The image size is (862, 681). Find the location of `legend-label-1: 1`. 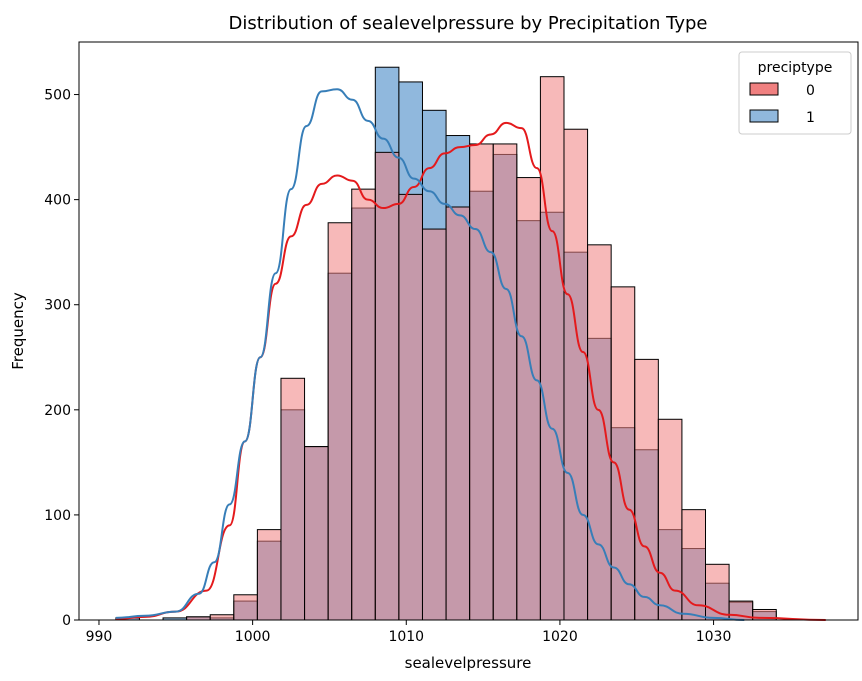

legend-label-1: 1 is located at coordinates (810, 118).